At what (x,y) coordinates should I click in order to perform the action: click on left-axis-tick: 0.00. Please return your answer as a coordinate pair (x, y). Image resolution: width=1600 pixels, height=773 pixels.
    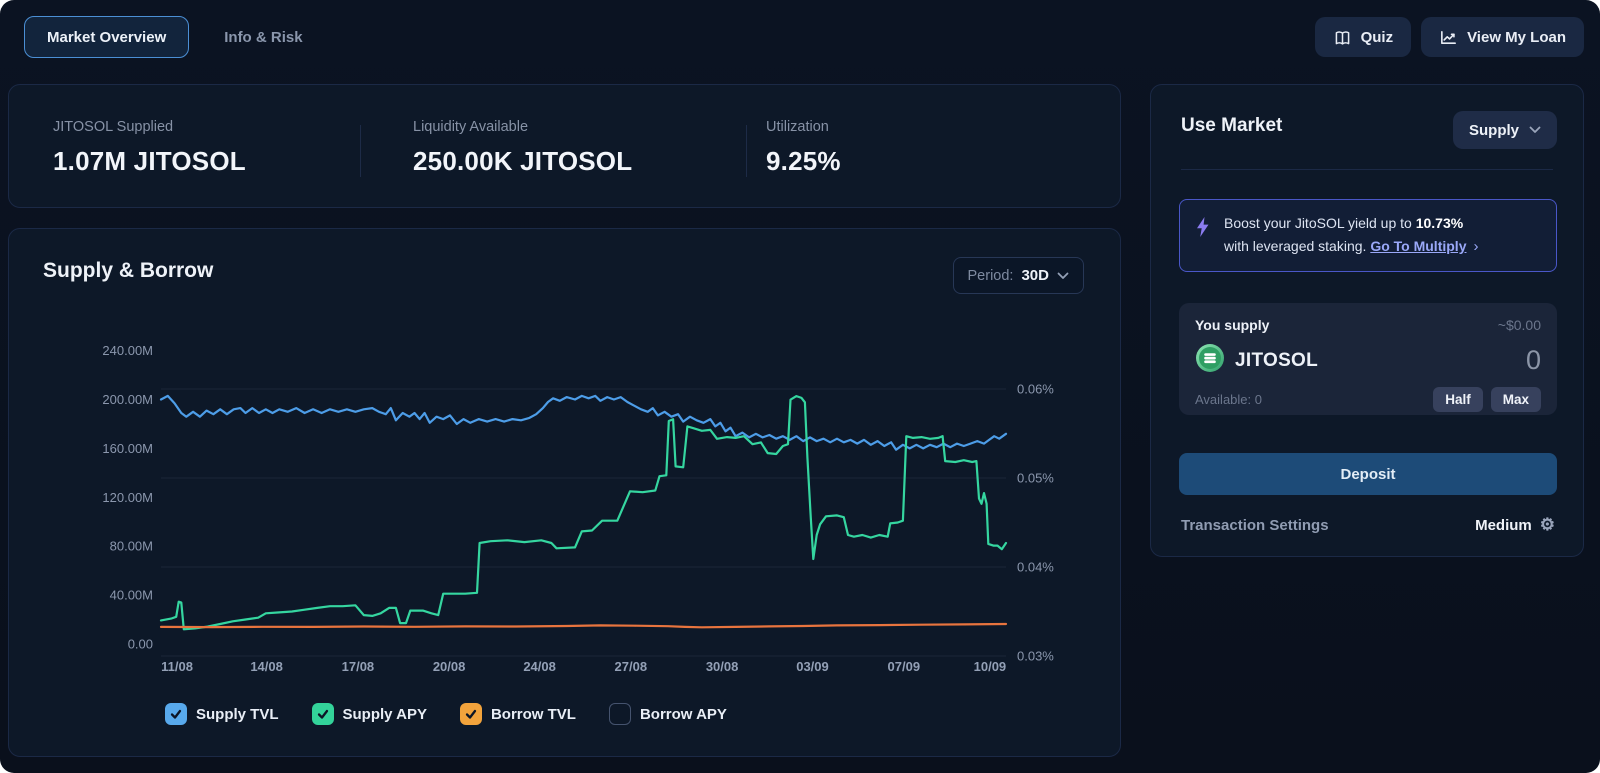
    Looking at the image, I should click on (140, 644).